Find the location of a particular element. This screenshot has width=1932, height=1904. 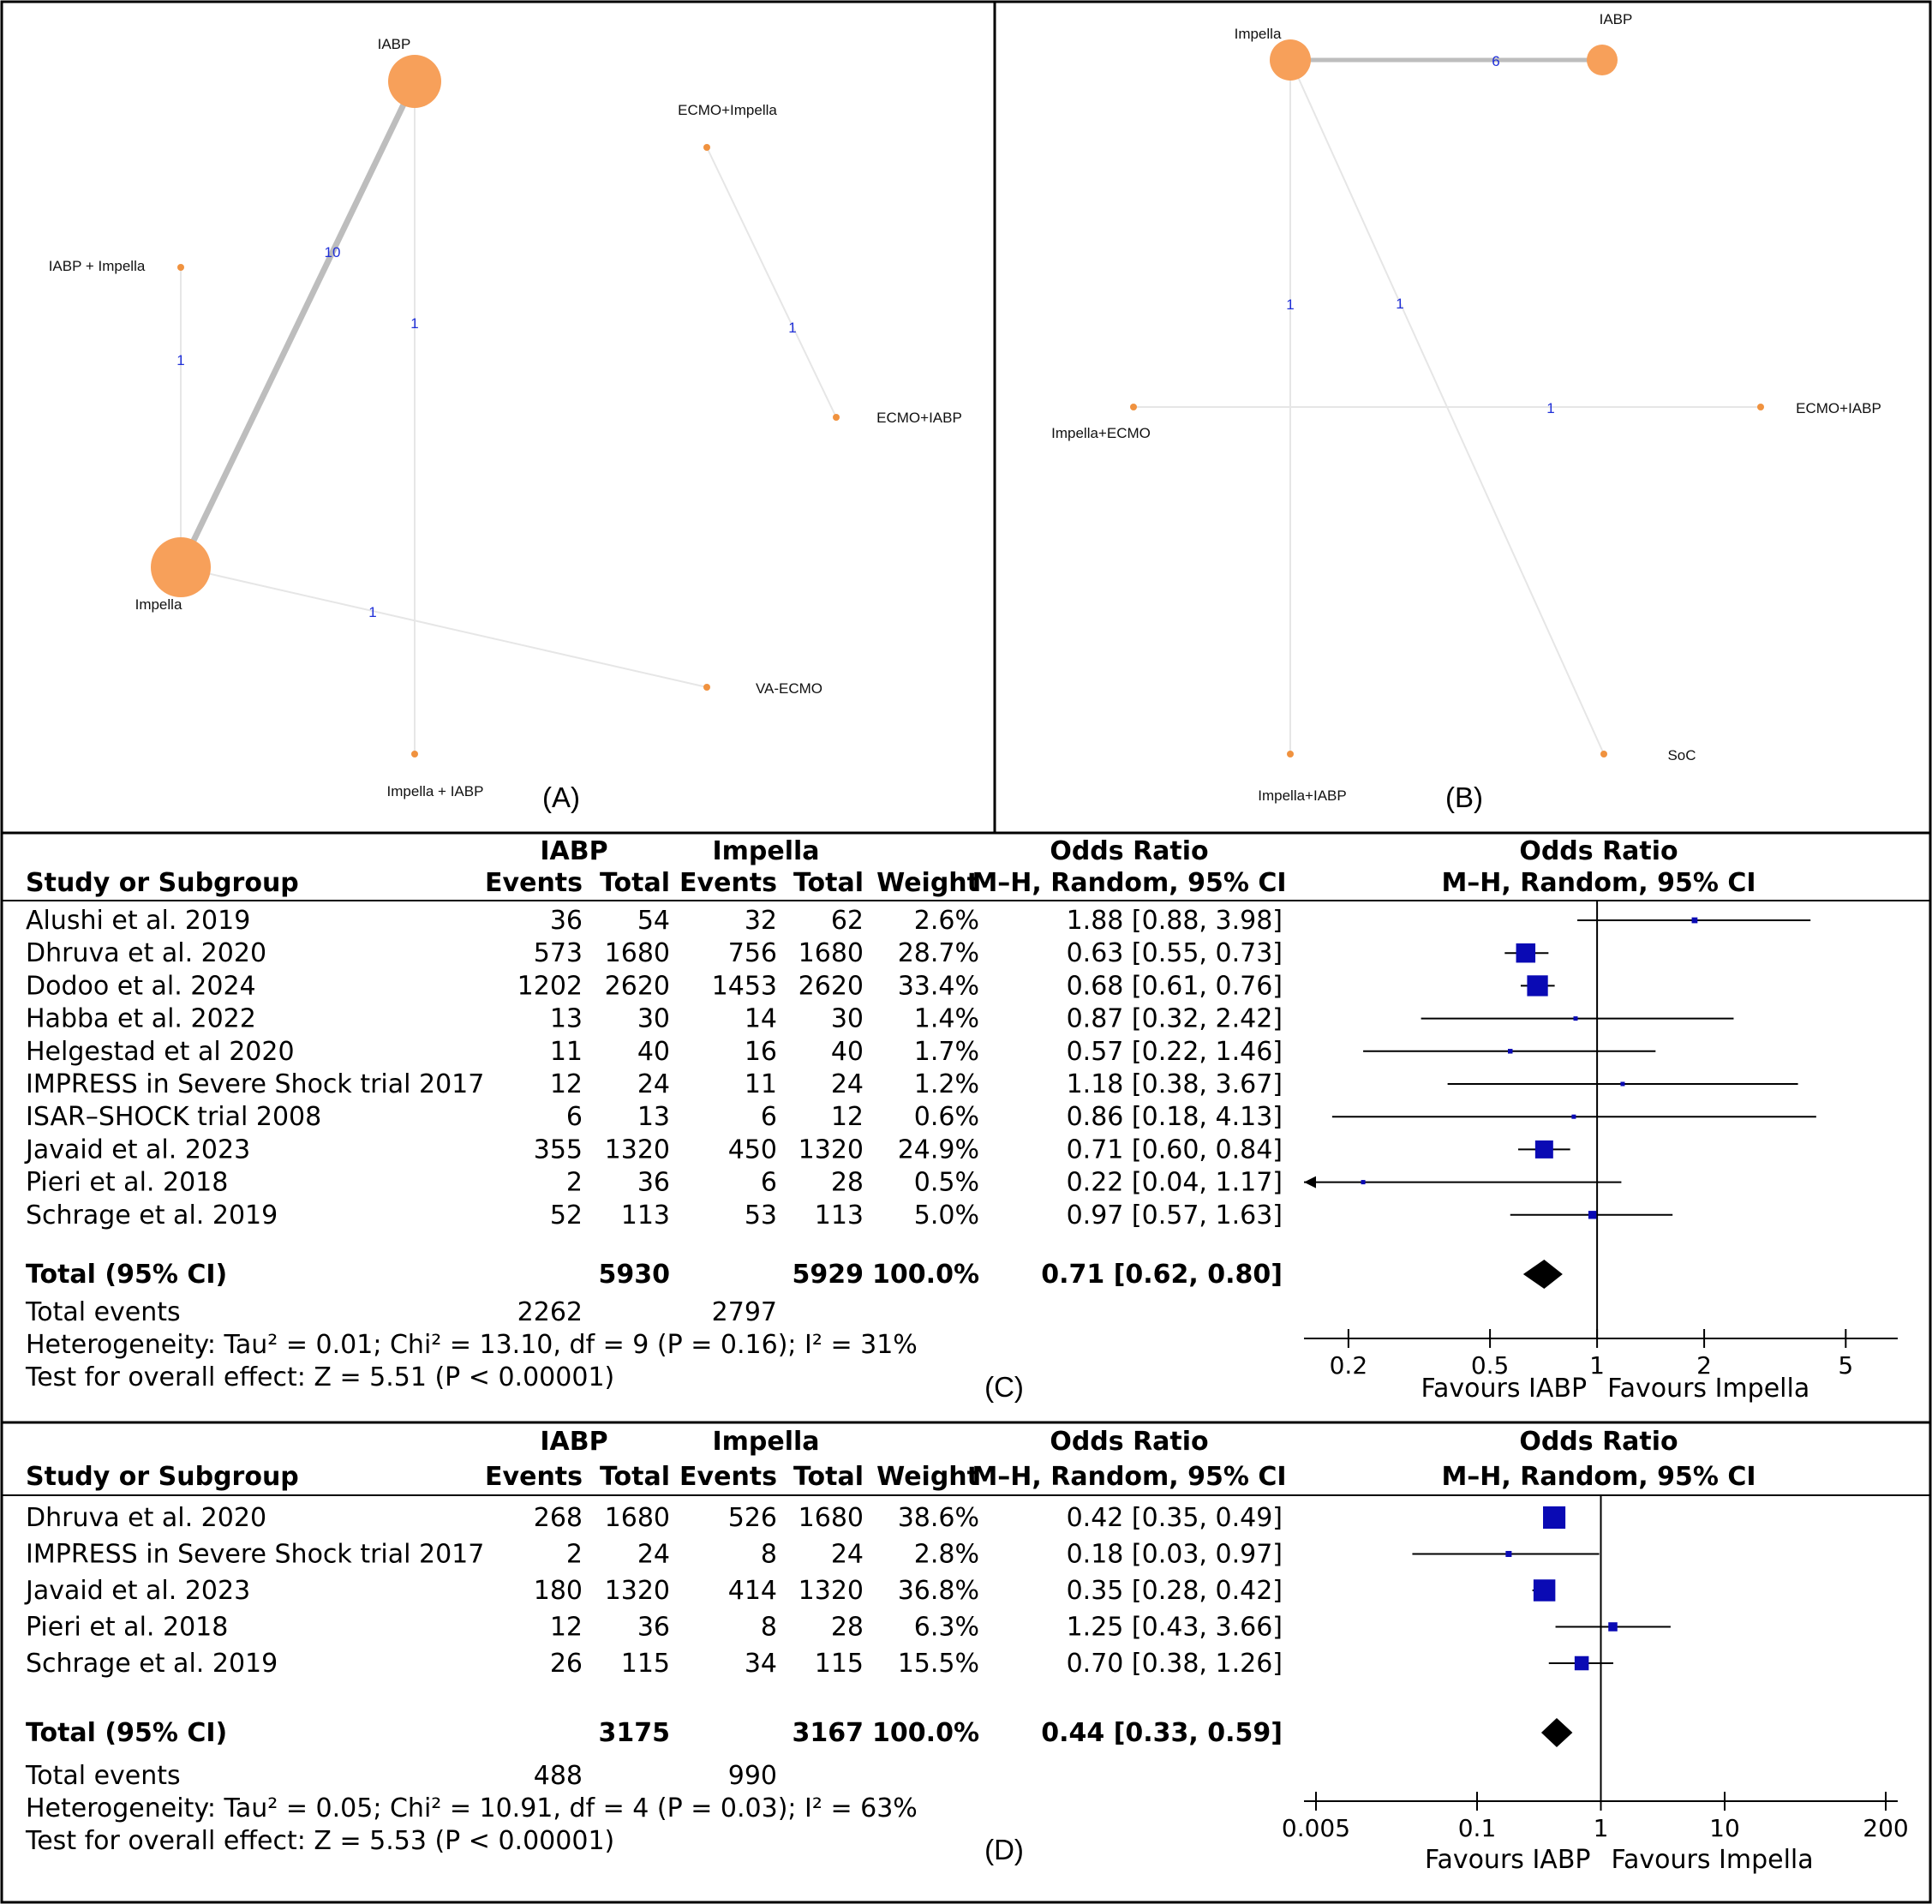

total-events-label: Total events is located at coordinates (103, 1312).